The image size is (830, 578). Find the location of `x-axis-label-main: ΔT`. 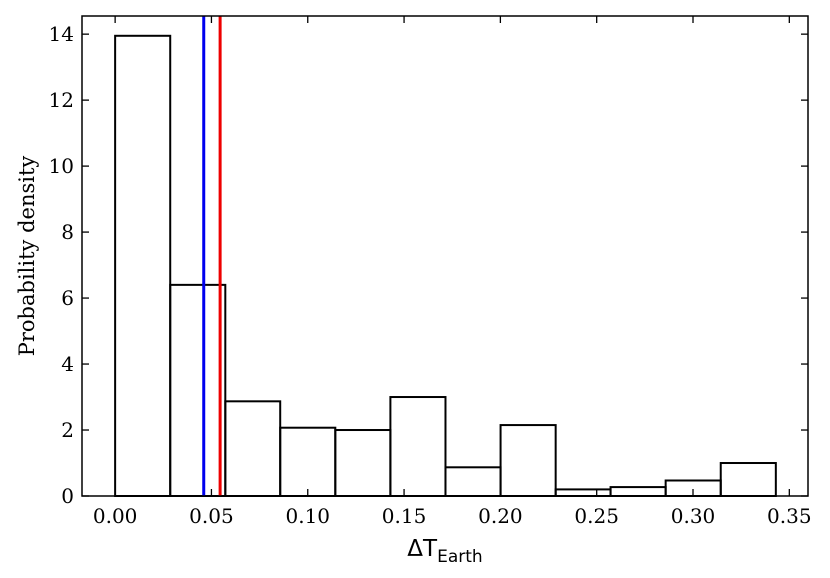

x-axis-label-main: ΔT is located at coordinates (422, 549).